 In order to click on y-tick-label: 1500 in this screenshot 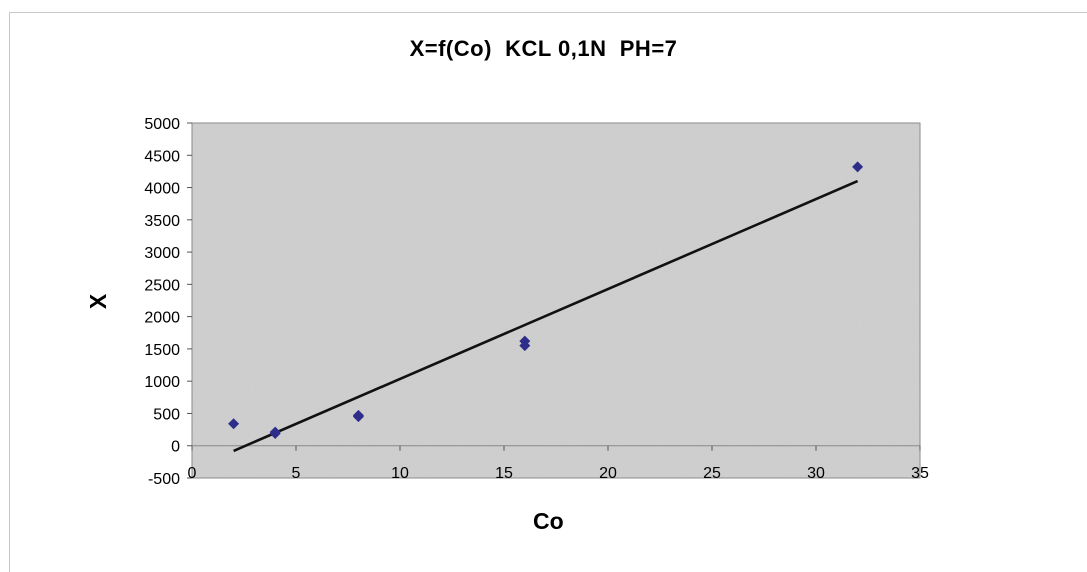, I will do `click(162, 350)`.